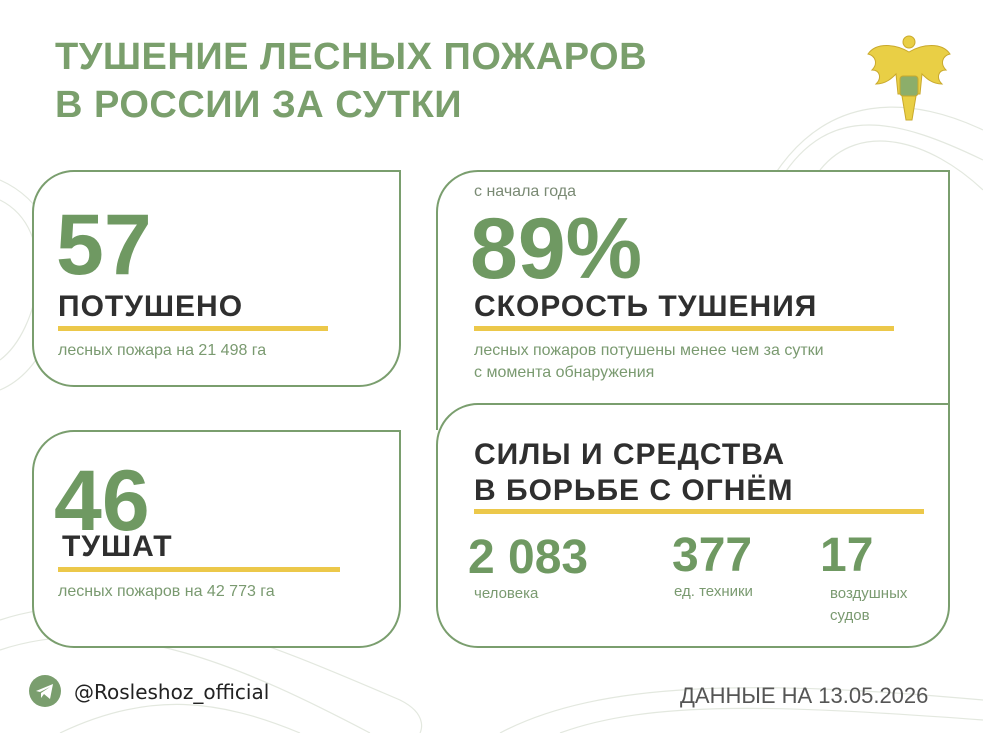 This screenshot has height=733, width=983. What do you see at coordinates (556, 249) in the screenshot?
I see `card-number: 89%` at bounding box center [556, 249].